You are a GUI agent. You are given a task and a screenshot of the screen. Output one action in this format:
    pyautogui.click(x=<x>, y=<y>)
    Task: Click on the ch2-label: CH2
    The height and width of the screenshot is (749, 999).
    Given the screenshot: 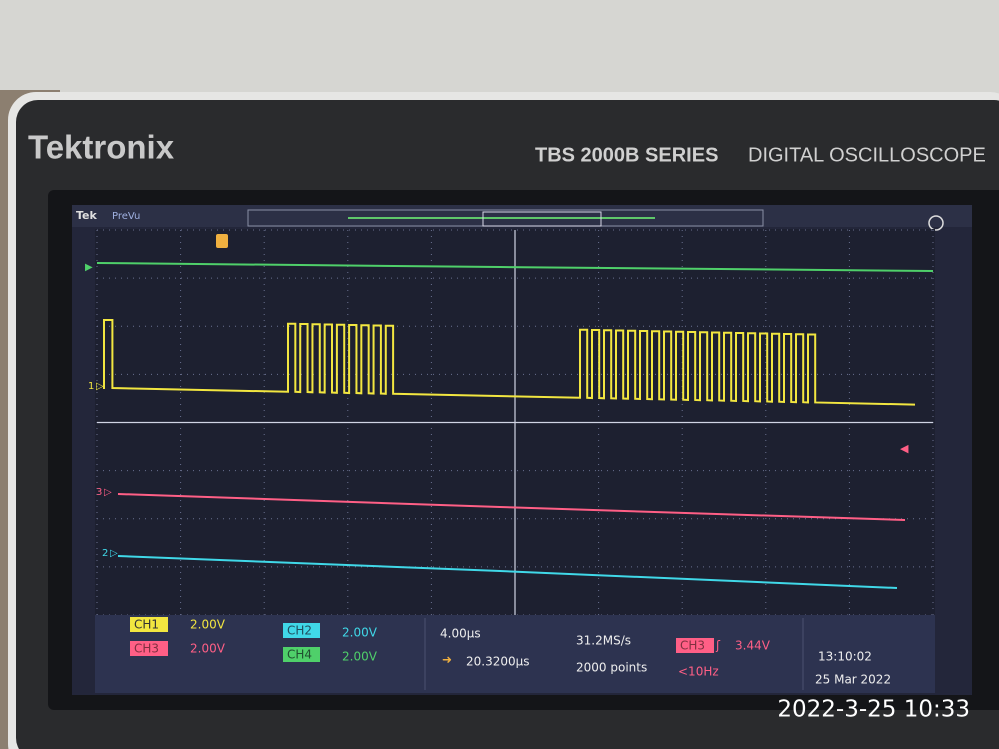 What is the action you would take?
    pyautogui.click(x=299, y=631)
    